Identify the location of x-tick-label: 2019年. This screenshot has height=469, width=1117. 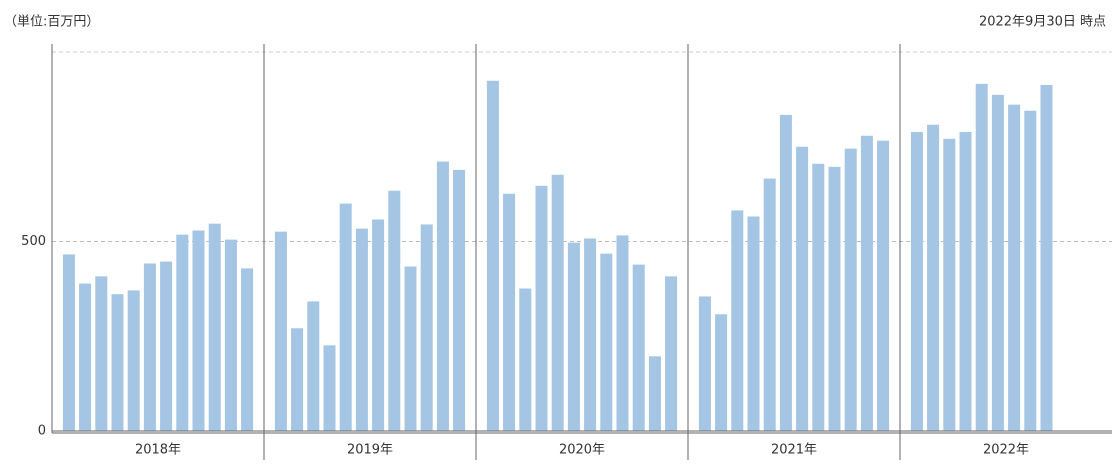
(370, 450).